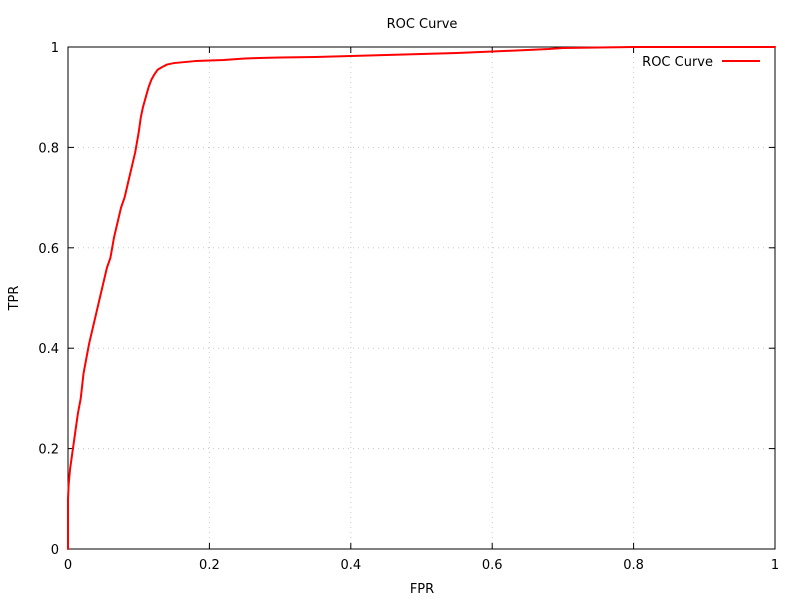 The width and height of the screenshot is (800, 600). What do you see at coordinates (633, 565) in the screenshot?
I see `x-tick-label: 0.8` at bounding box center [633, 565].